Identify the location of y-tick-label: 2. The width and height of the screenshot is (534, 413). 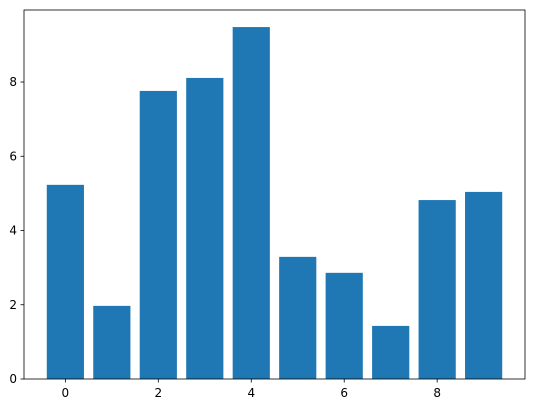
(13, 305).